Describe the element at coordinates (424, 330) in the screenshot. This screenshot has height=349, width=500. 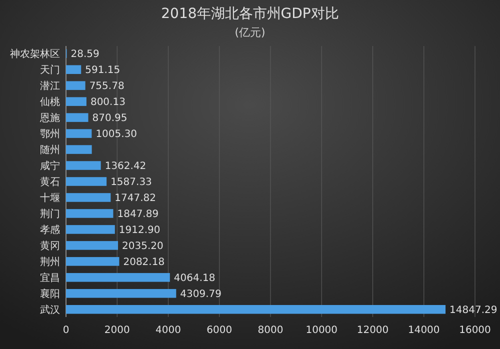
I see `x-tick-label: 14000` at that location.